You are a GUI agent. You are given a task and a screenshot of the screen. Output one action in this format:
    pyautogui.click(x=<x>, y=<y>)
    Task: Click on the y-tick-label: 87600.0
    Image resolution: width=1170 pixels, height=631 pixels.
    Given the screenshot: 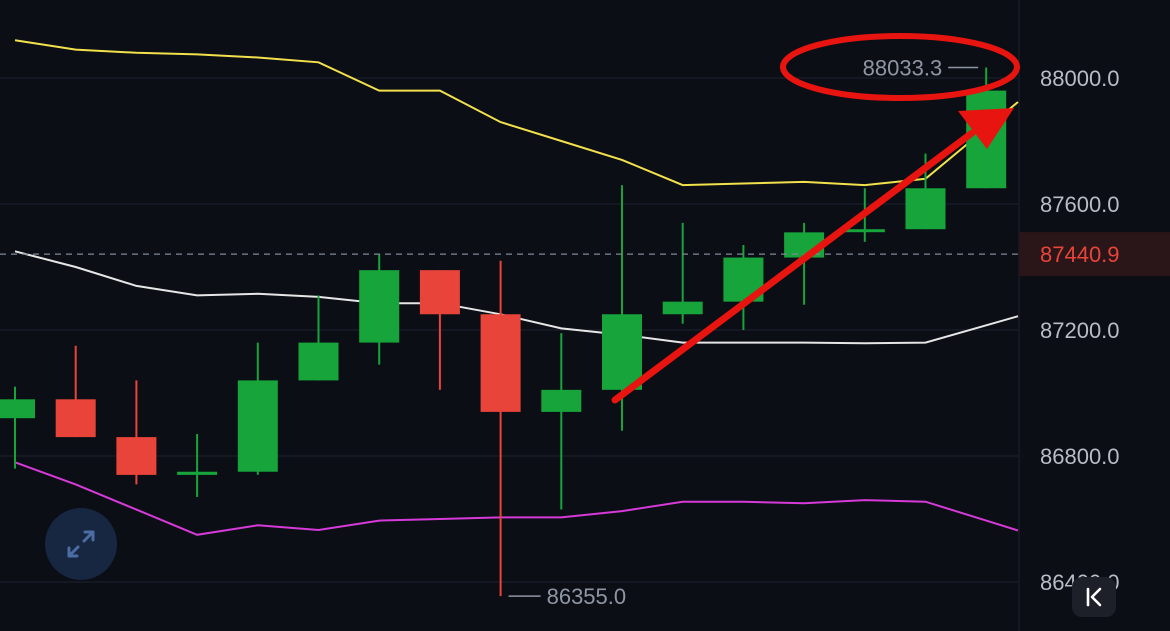 What is the action you would take?
    pyautogui.click(x=1080, y=204)
    